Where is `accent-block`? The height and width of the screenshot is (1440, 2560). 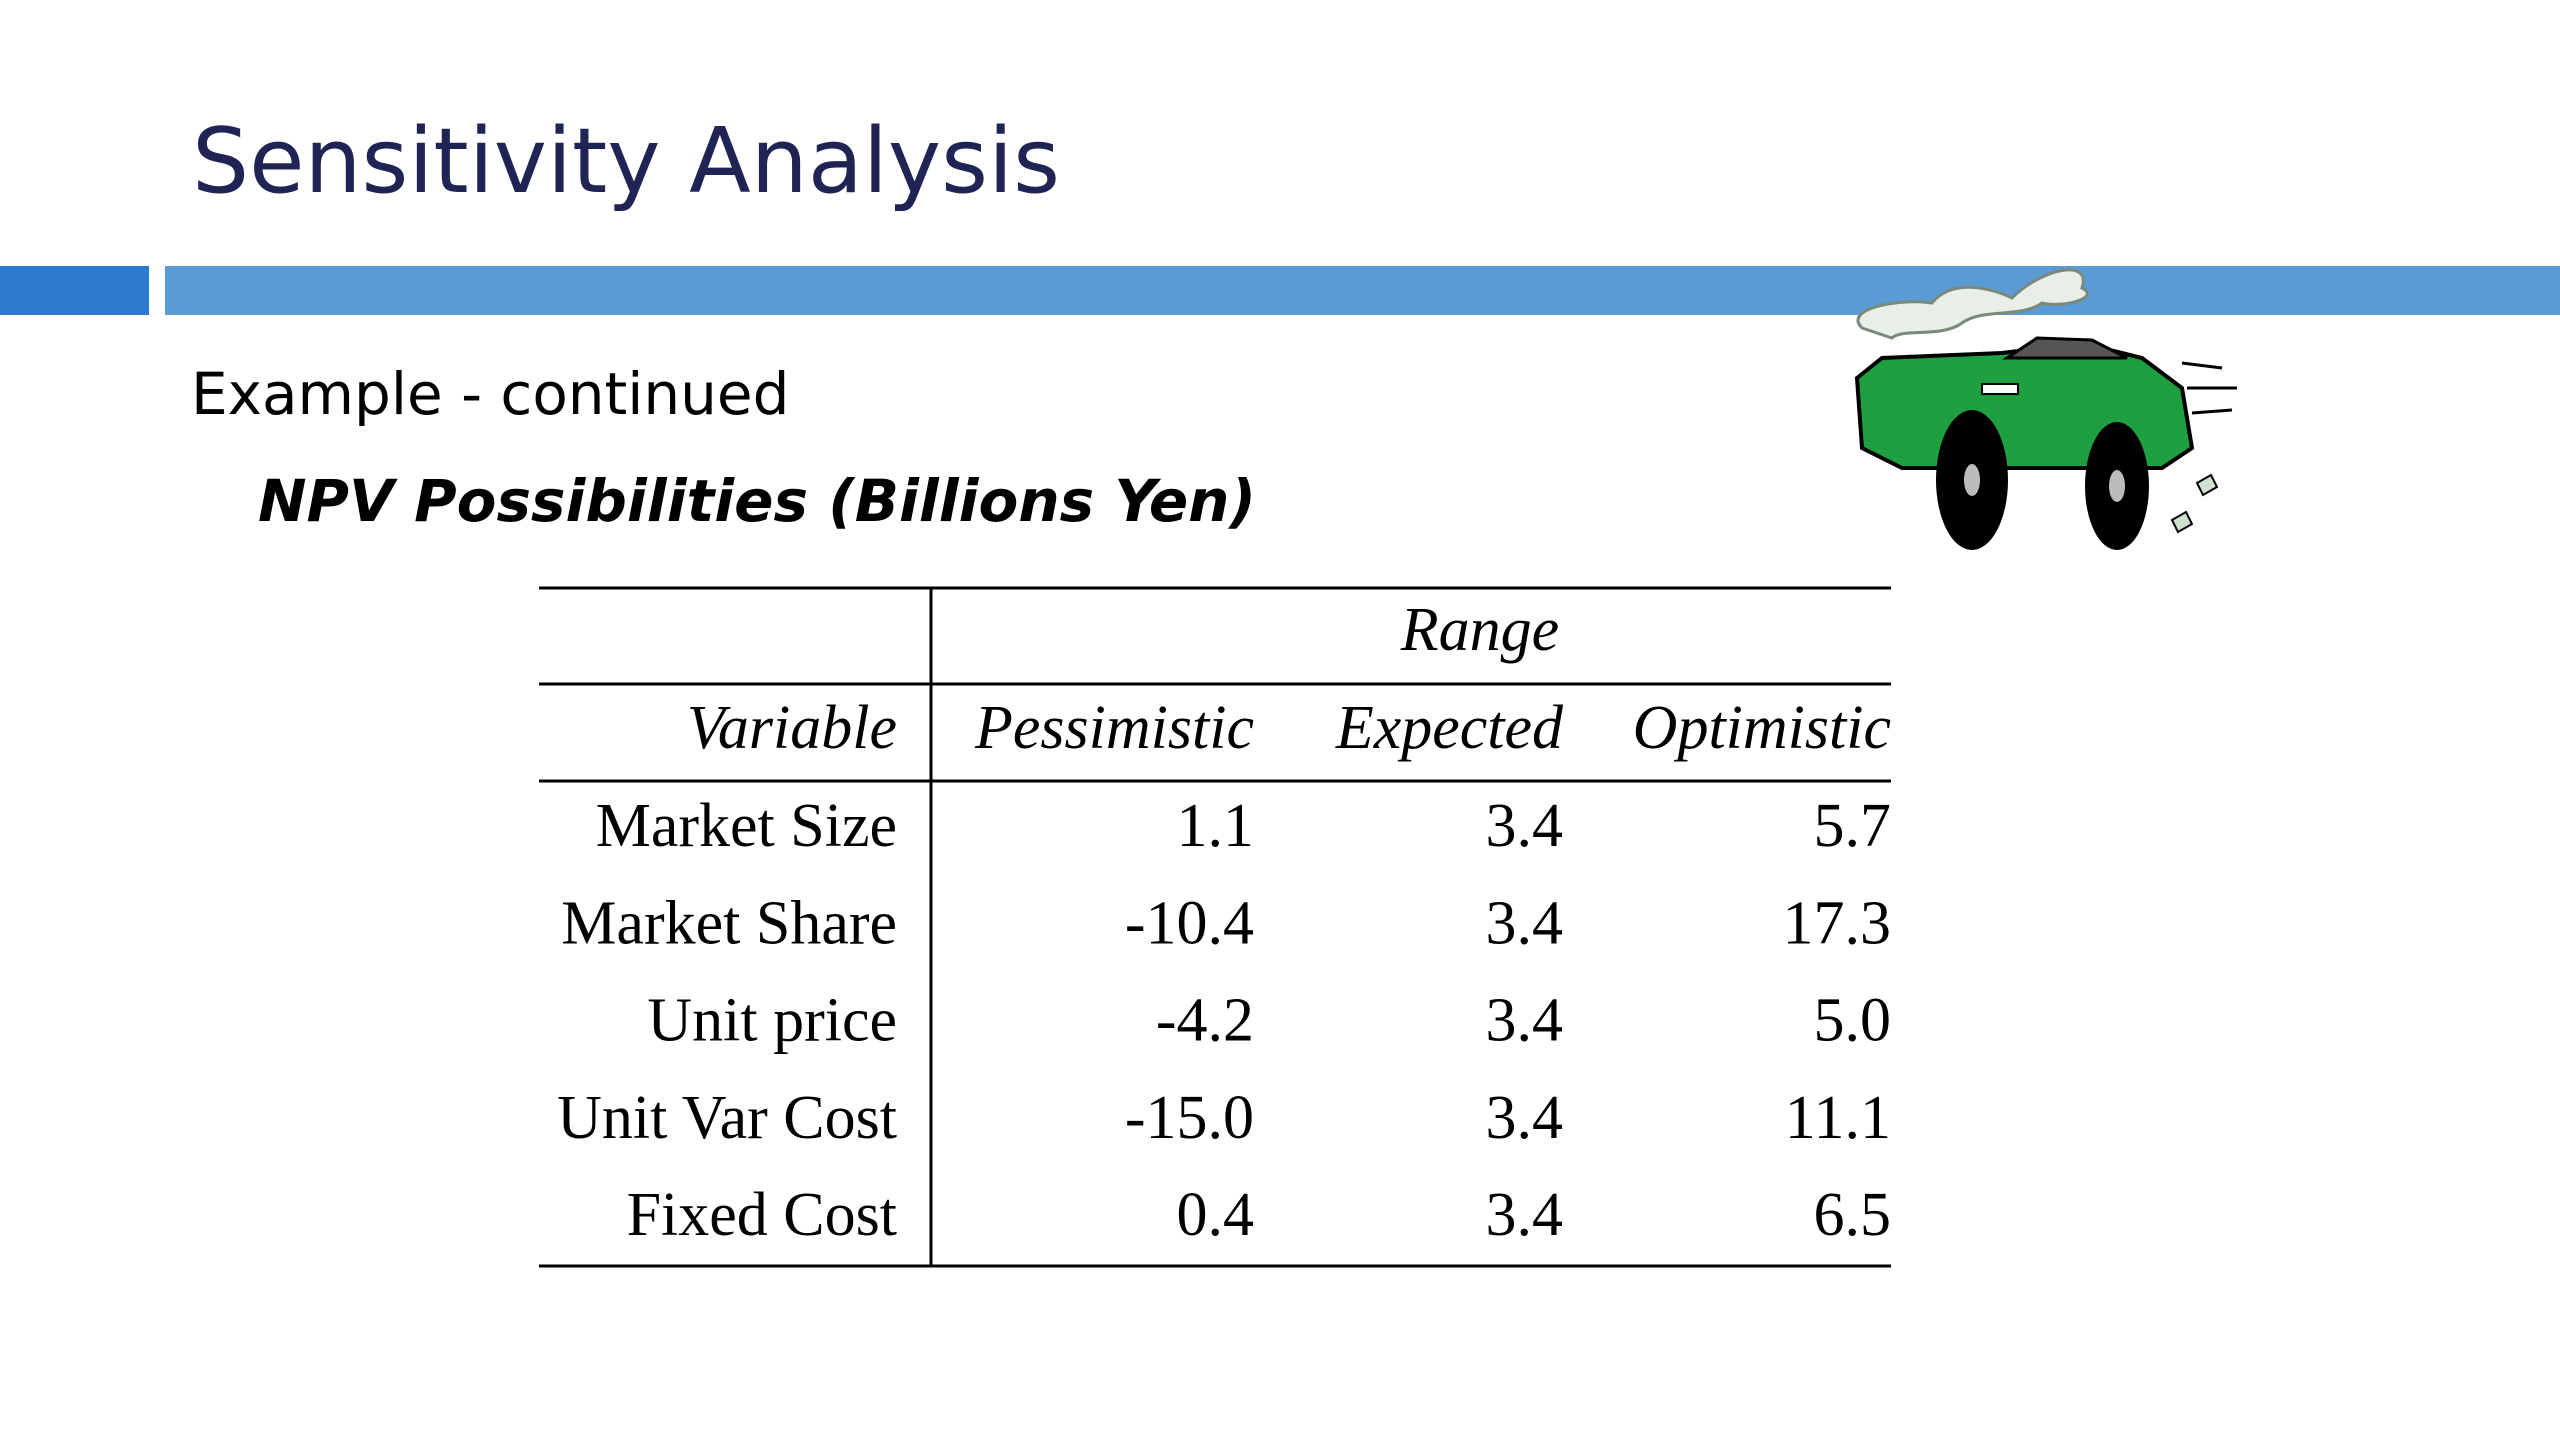 accent-block is located at coordinates (74, 290).